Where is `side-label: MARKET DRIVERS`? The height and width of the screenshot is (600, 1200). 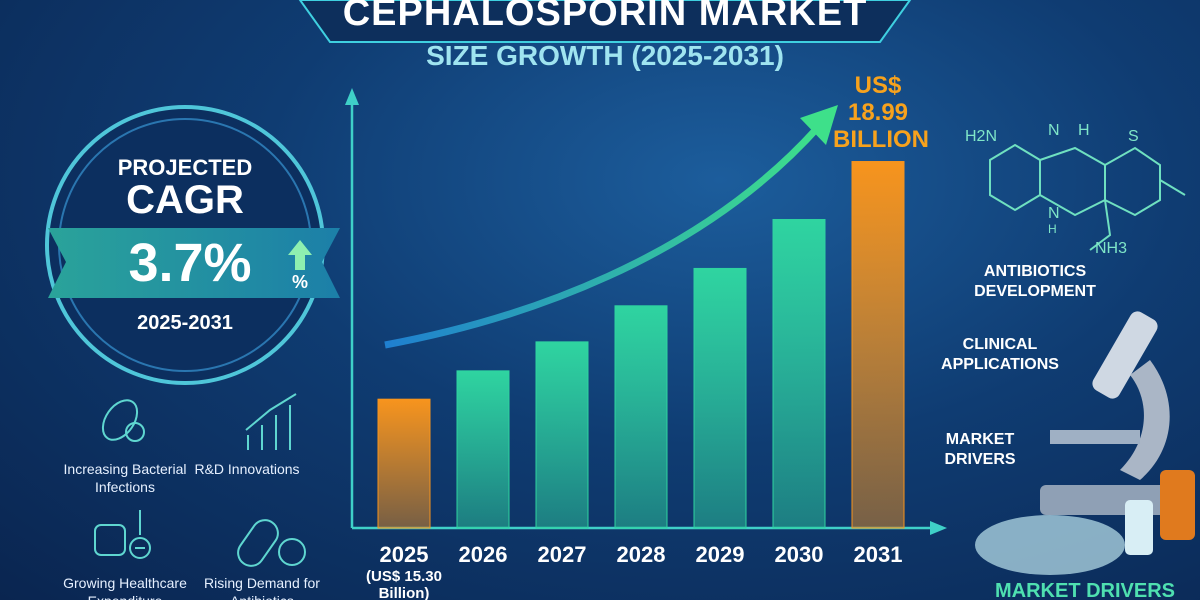 side-label: MARKET DRIVERS is located at coordinates (980, 449).